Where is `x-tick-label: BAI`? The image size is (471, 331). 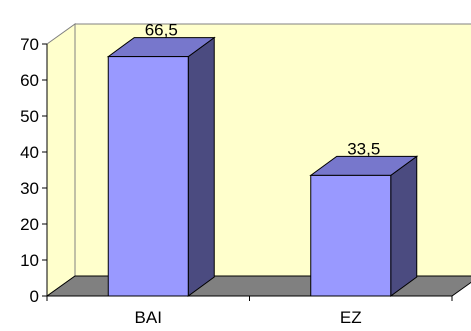 x-tick-label: BAI is located at coordinates (148, 317).